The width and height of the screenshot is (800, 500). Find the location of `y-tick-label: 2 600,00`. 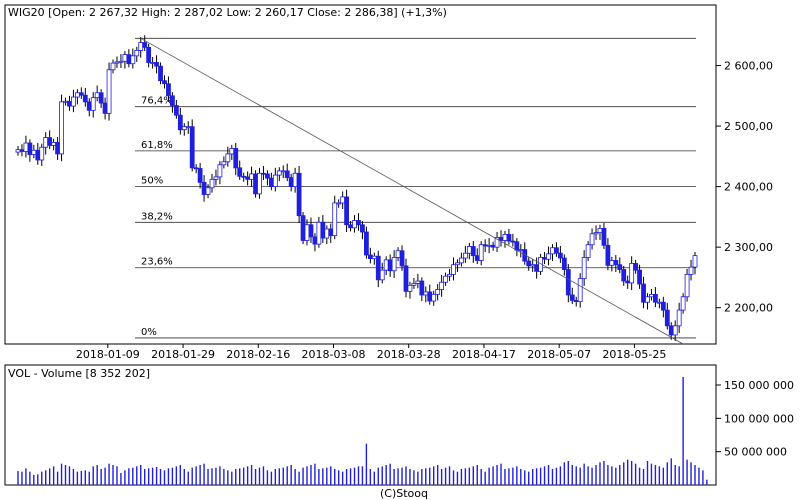

y-tick-label: 2 600,00 is located at coordinates (748, 66).